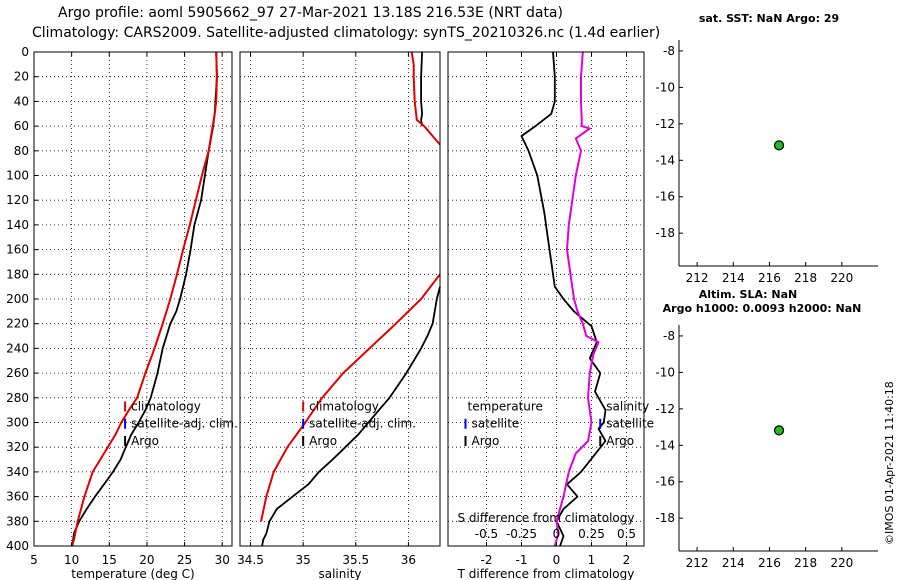 This screenshot has width=900, height=580. I want to click on altim-sla-tick-label-y: -12, so click(665, 409).